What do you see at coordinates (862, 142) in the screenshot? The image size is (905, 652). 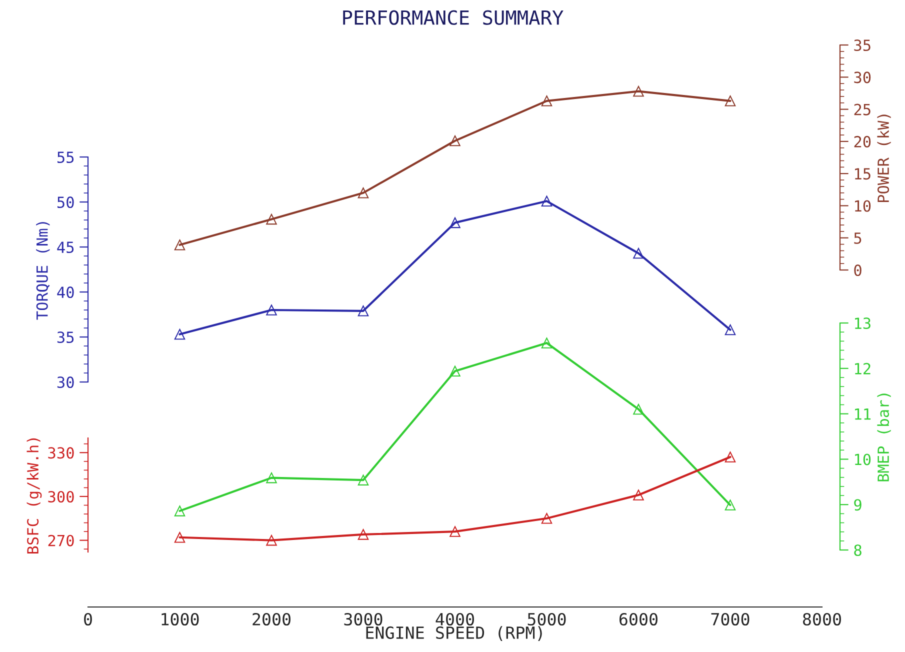 I see `y-tick-label: 20` at bounding box center [862, 142].